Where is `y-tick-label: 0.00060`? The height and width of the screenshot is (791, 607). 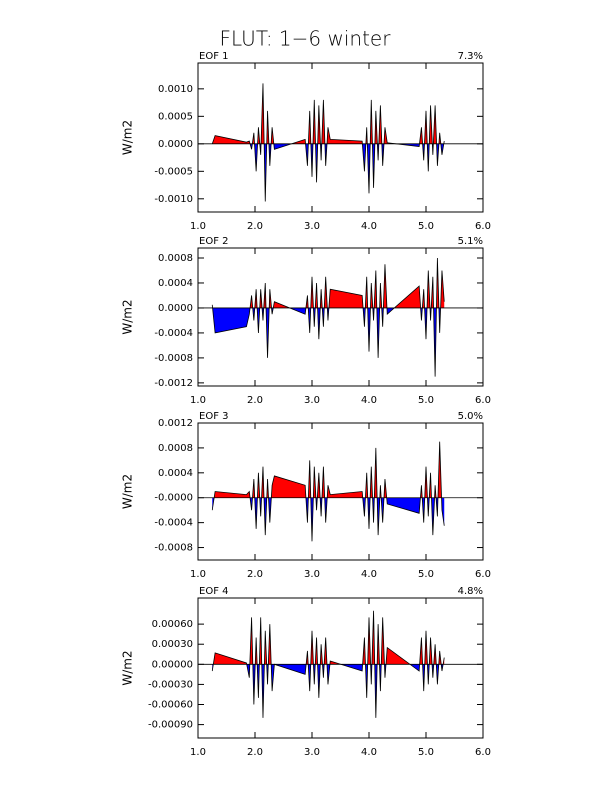 y-tick-label: 0.00060 is located at coordinates (172, 624).